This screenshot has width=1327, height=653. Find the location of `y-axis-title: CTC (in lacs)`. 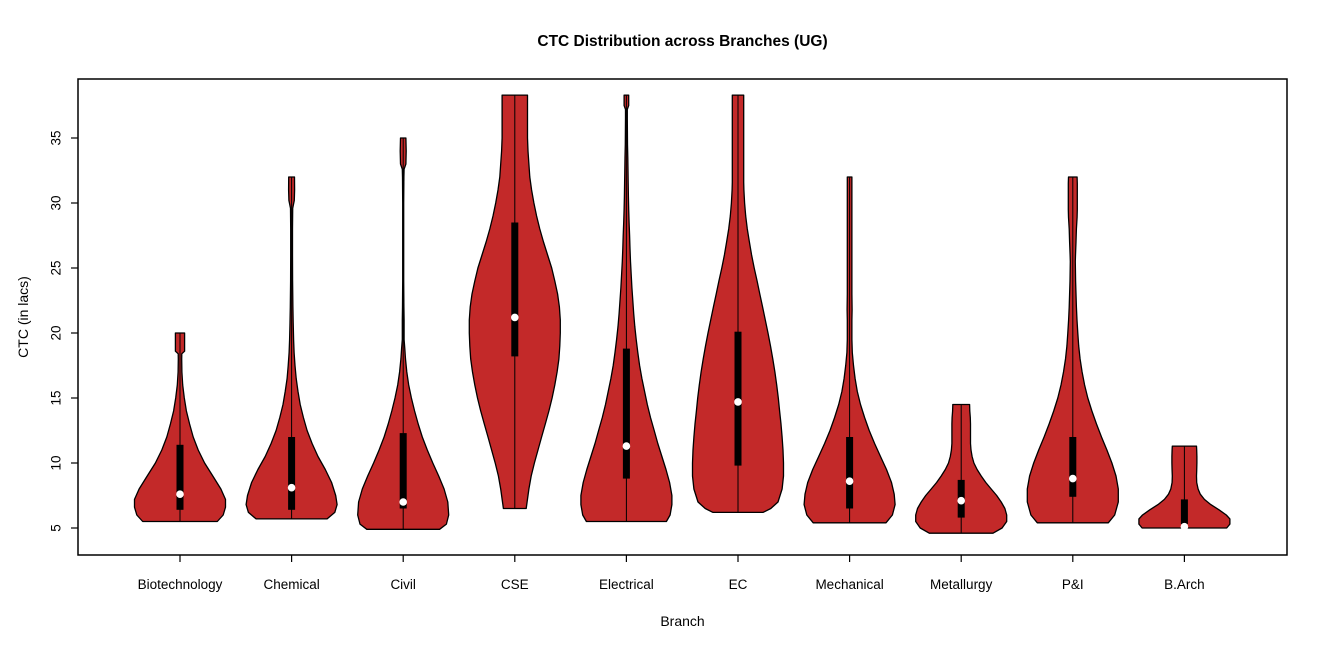

y-axis-title: CTC (in lacs) is located at coordinates (23, 317).